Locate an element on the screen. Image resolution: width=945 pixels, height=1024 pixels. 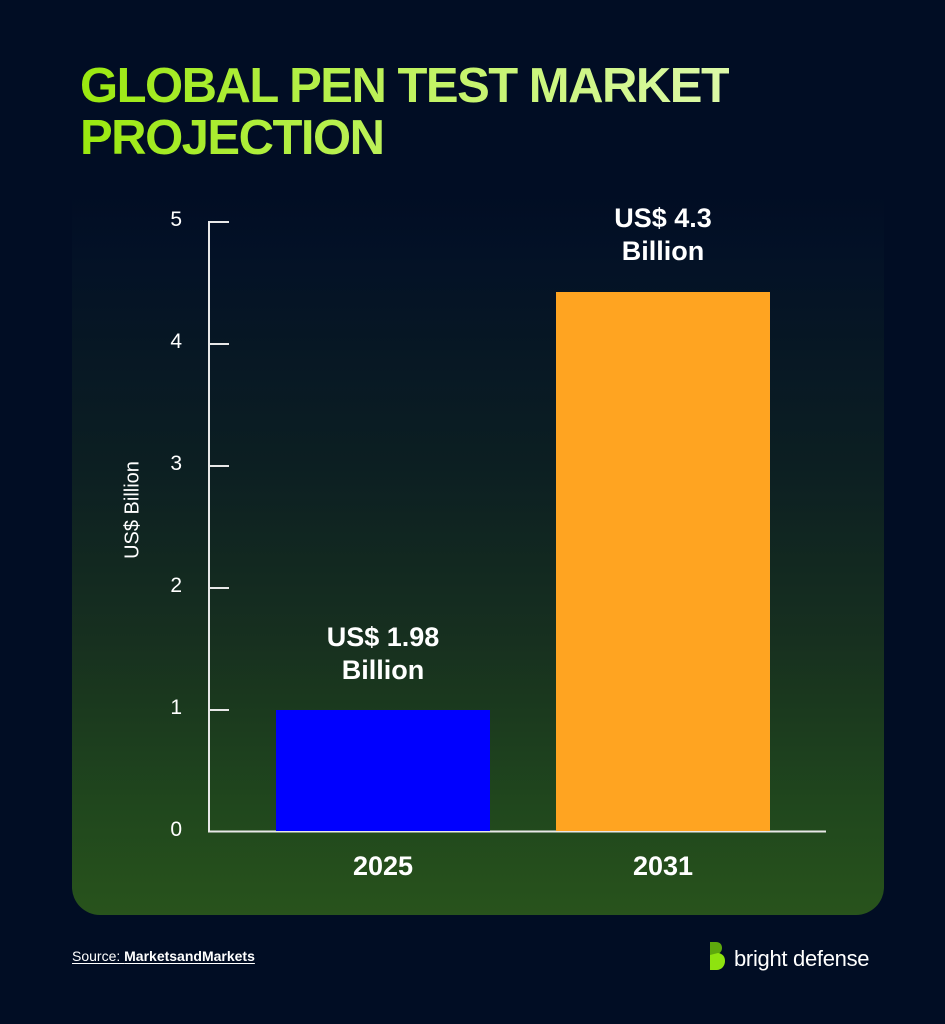
brand-logo: bright defense is located at coordinates (789, 958).